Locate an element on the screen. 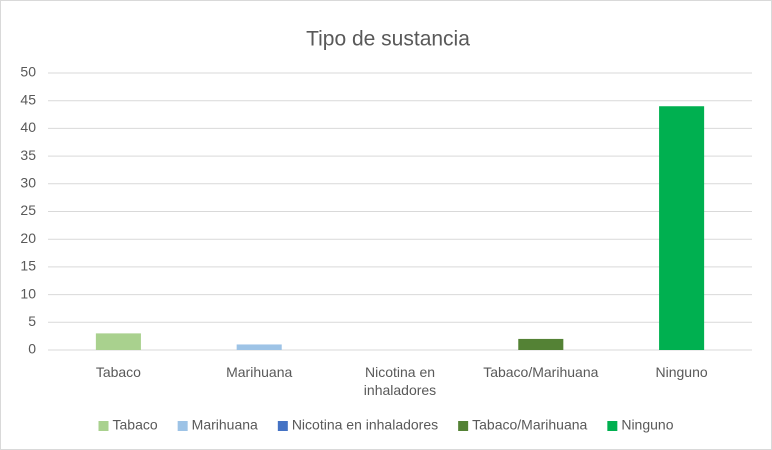 The height and width of the screenshot is (450, 772). y-tick-label: 40 is located at coordinates (28, 127).